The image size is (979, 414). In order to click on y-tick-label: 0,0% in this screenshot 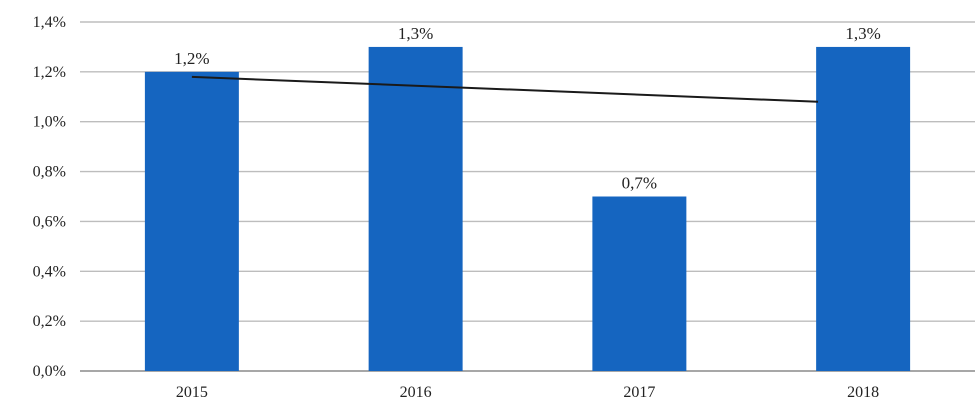, I will do `click(49, 371)`.